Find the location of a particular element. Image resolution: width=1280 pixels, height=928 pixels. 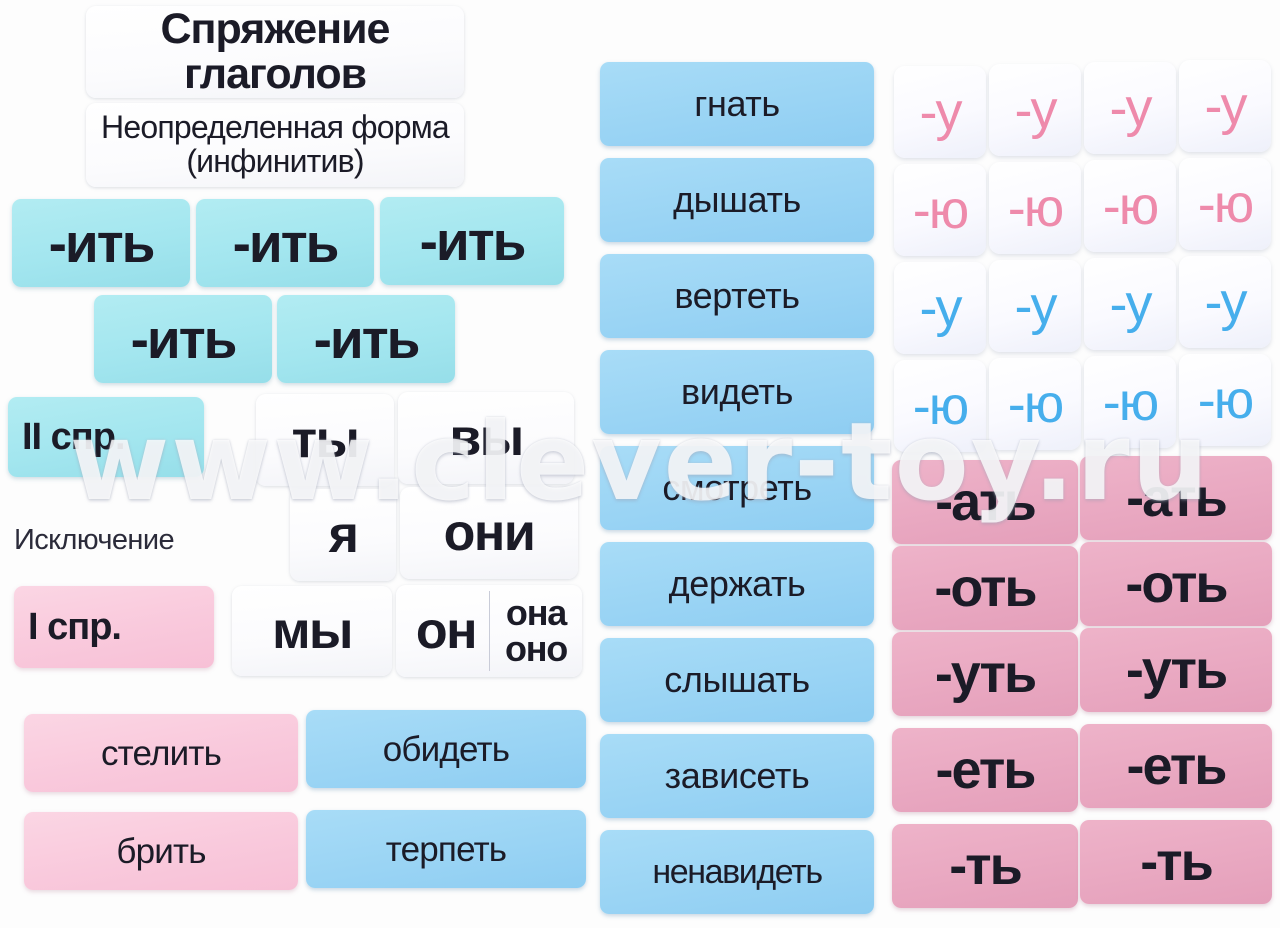

ending-tile-1: -у is located at coordinates (1035, 110).